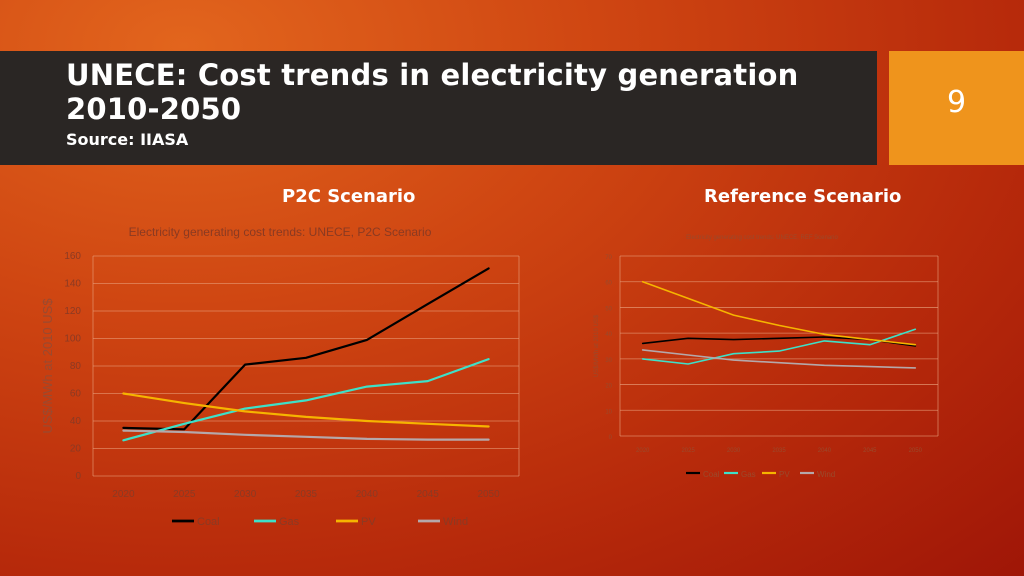  What do you see at coordinates (78, 476) in the screenshot?
I see `p2c-y-tick-label: 0` at bounding box center [78, 476].